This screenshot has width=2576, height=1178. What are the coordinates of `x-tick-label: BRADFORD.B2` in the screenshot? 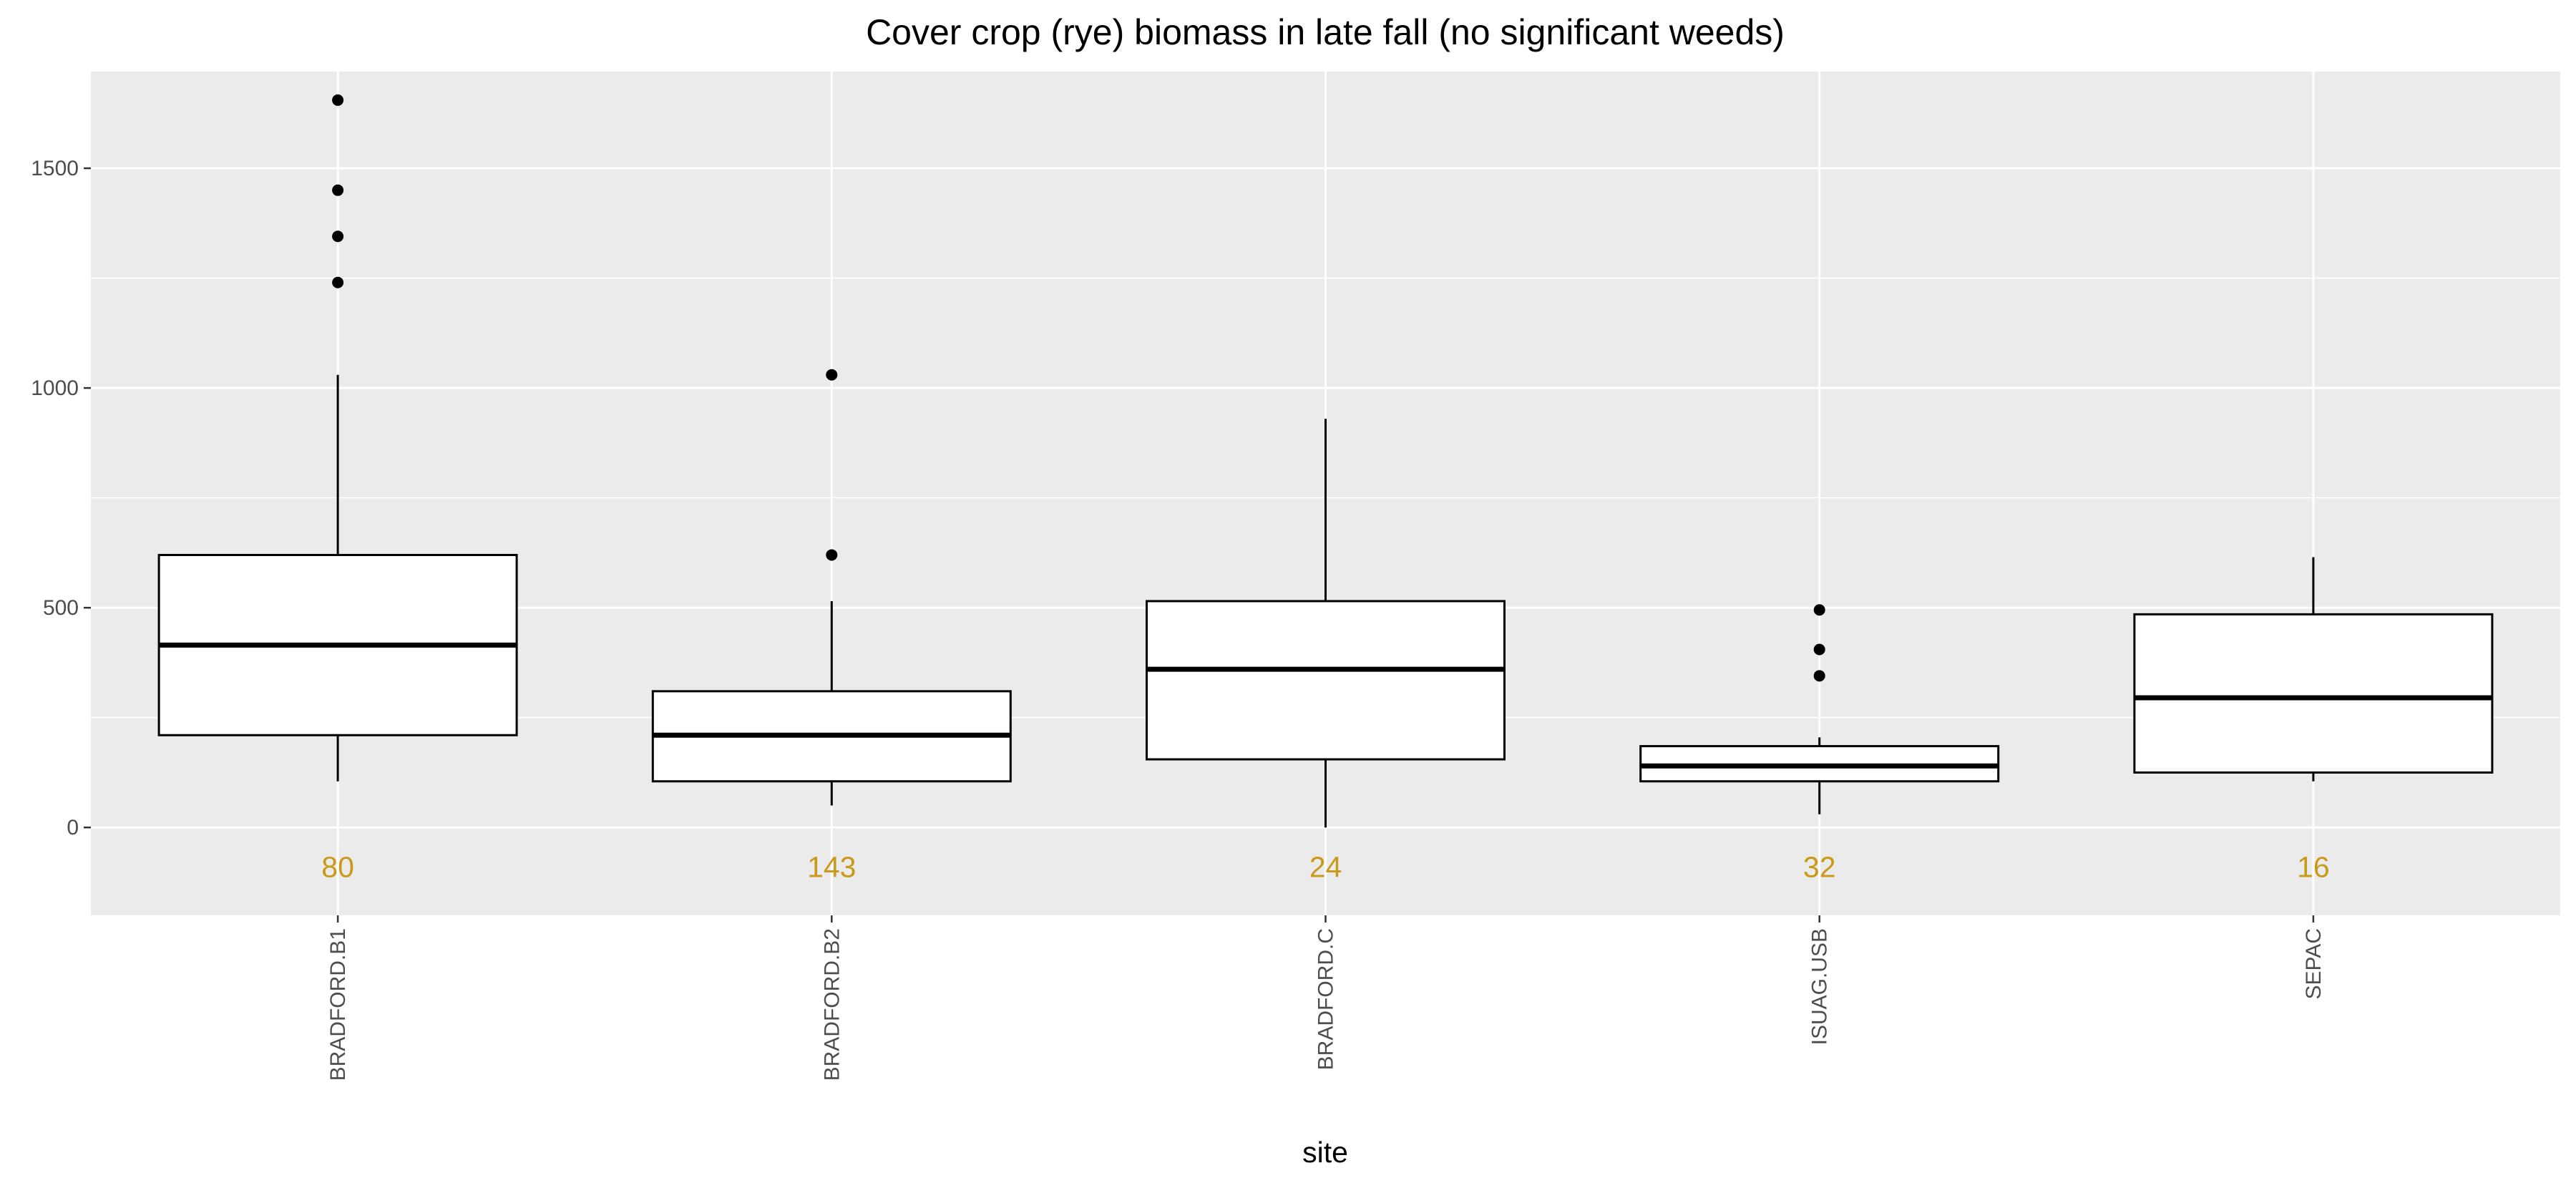 It's located at (832, 1004).